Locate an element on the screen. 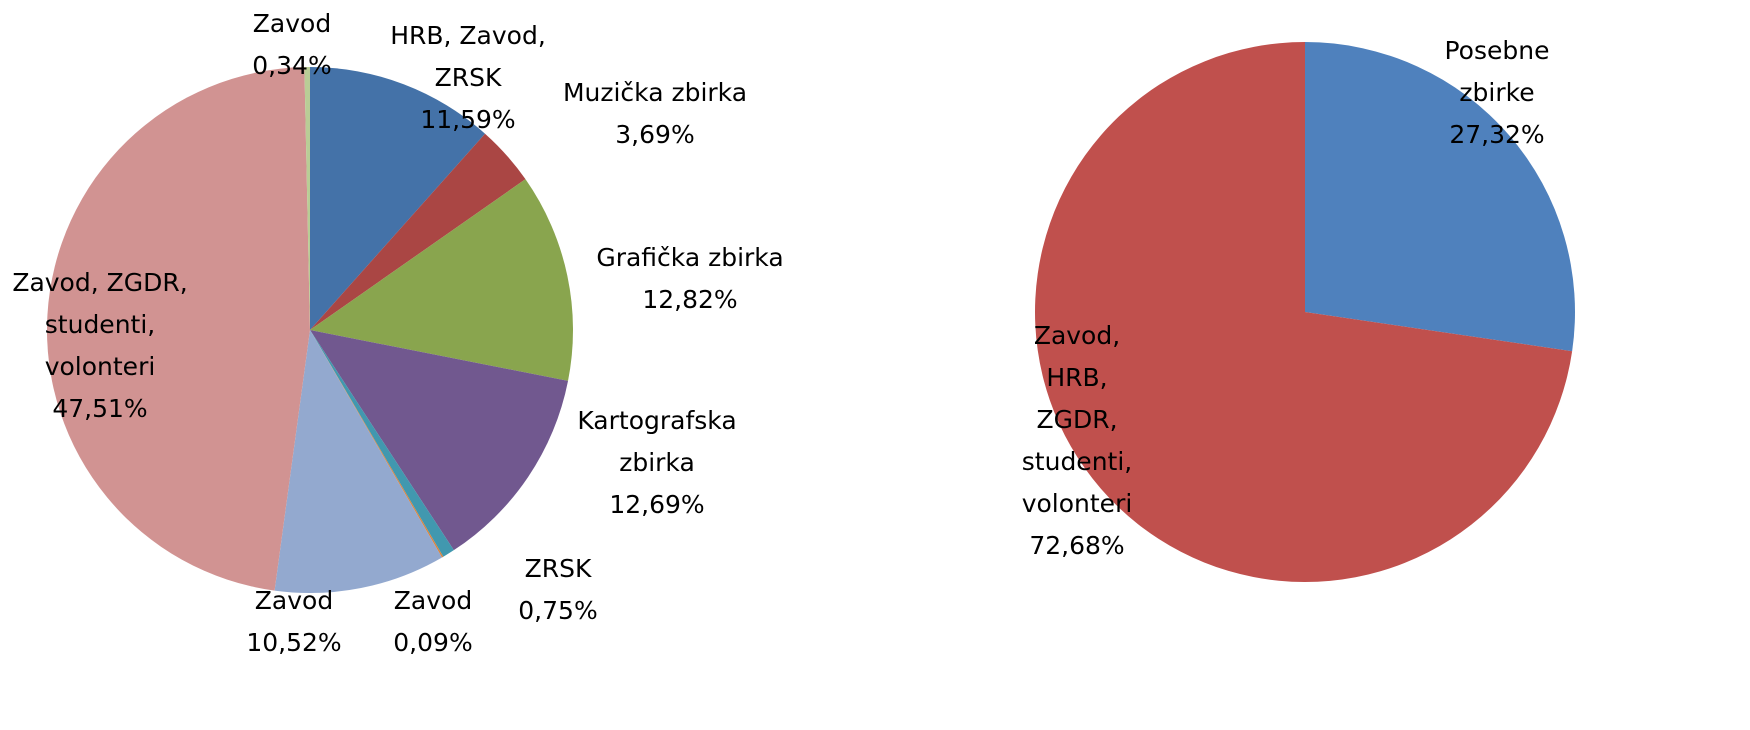 This screenshot has height=730, width=1750. value-label: 12,69% is located at coordinates (657, 504).